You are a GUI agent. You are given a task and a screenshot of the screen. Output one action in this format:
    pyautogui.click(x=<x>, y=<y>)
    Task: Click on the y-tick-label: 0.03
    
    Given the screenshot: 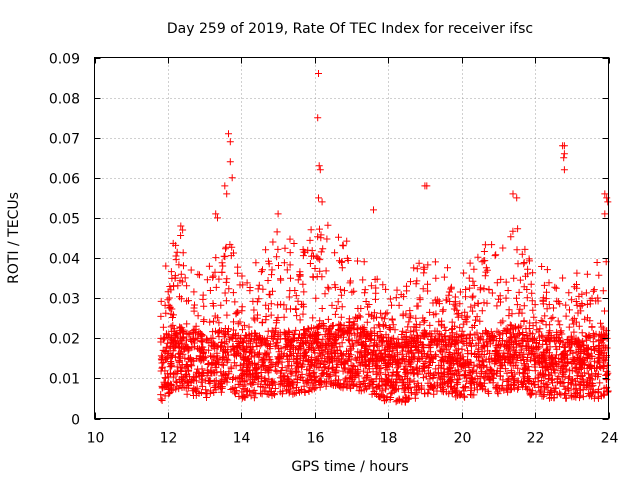 What is the action you would take?
    pyautogui.click(x=64, y=300)
    